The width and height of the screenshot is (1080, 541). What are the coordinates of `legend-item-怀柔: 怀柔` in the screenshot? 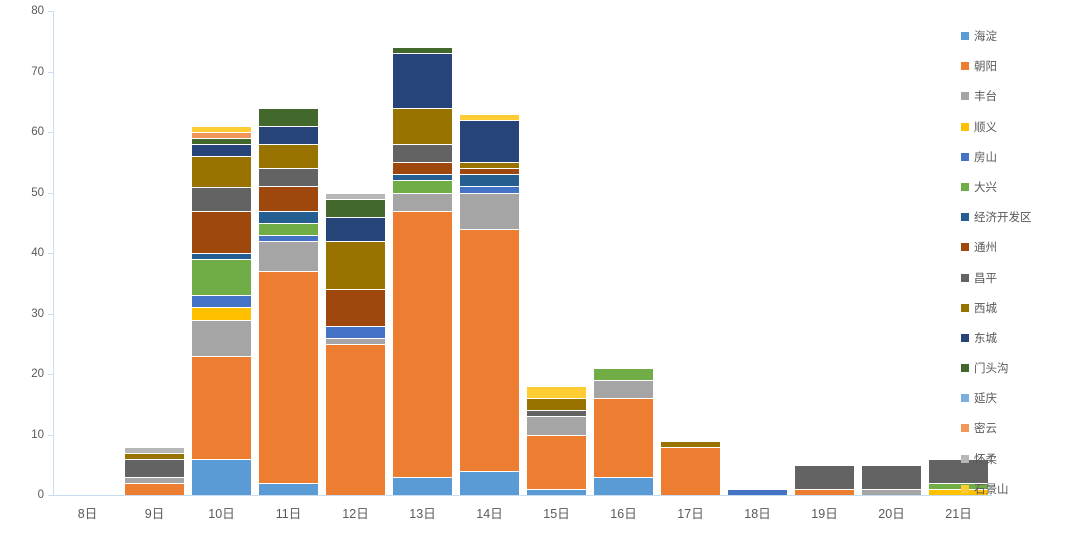 It's located at (996, 459).